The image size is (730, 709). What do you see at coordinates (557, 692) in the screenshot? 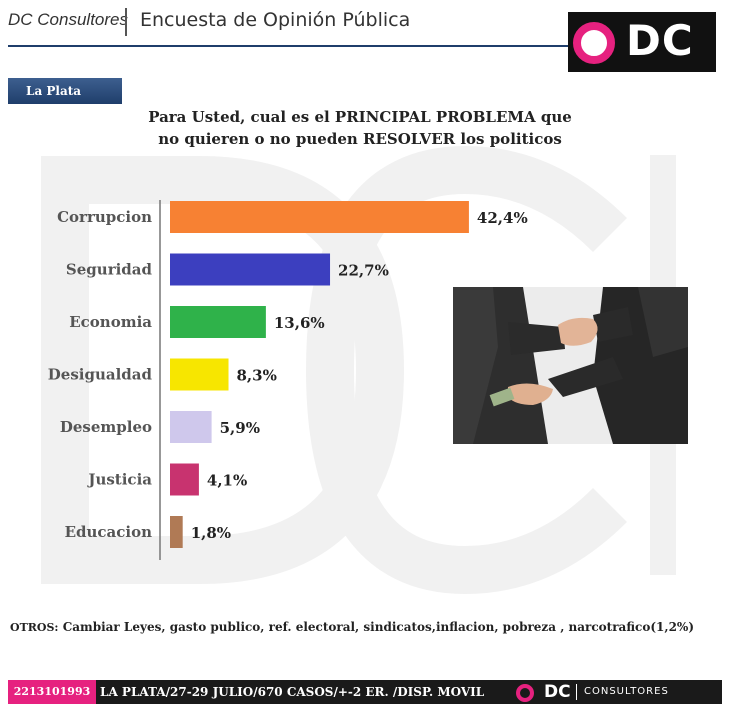
I see `footer-brand: DC` at bounding box center [557, 692].